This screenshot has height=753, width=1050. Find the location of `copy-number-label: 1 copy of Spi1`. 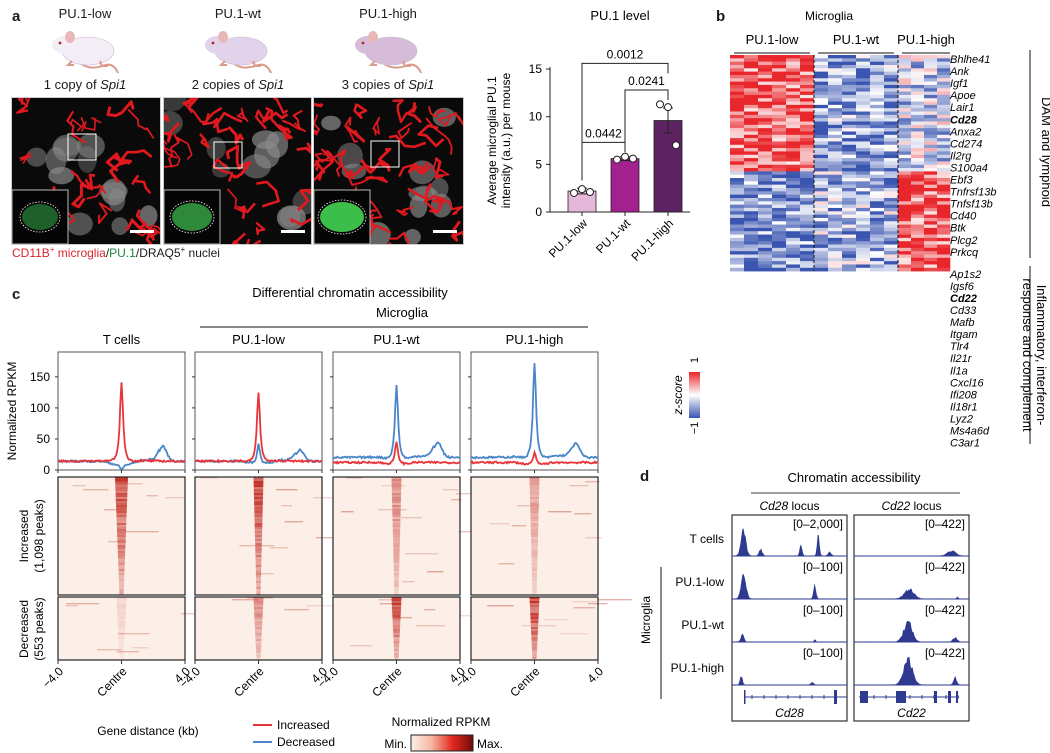

copy-number-label: 1 copy of Spi1 is located at coordinates (85, 84).